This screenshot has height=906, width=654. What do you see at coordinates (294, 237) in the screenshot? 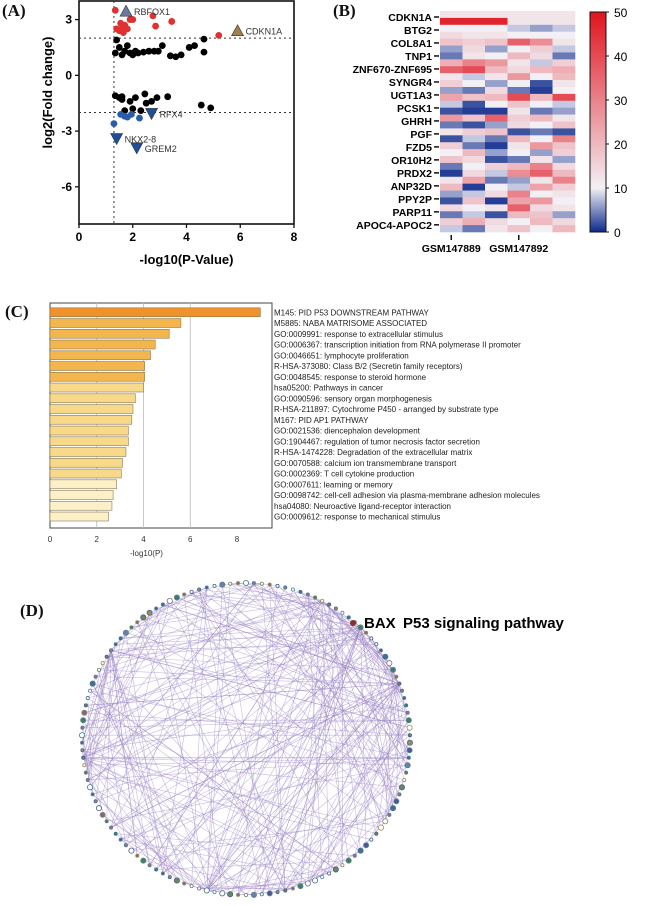
I see `x-tick-label: 8` at bounding box center [294, 237].